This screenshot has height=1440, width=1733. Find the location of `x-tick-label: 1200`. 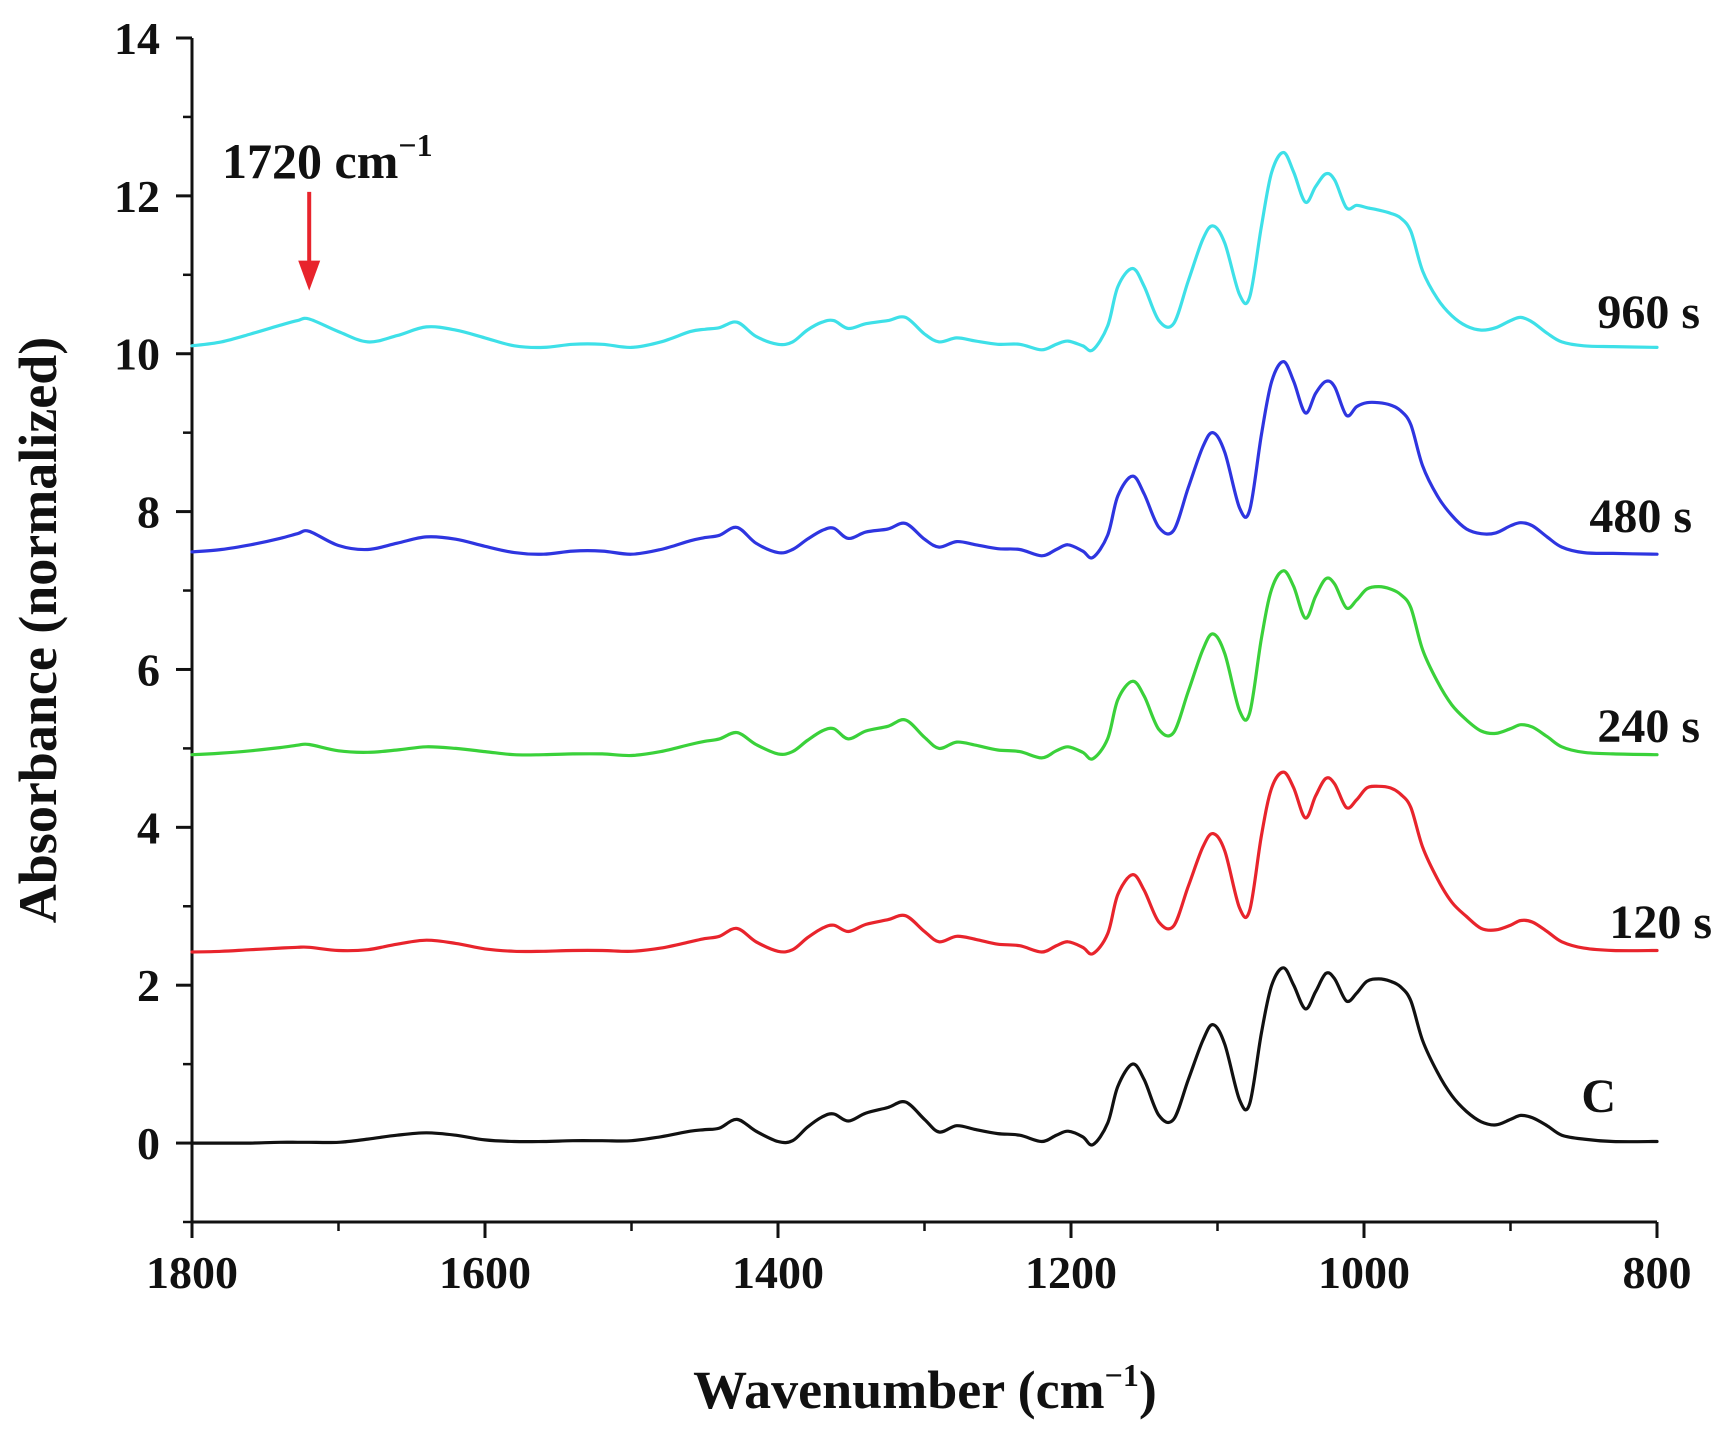

x-tick-label: 1200 is located at coordinates (1071, 1272).